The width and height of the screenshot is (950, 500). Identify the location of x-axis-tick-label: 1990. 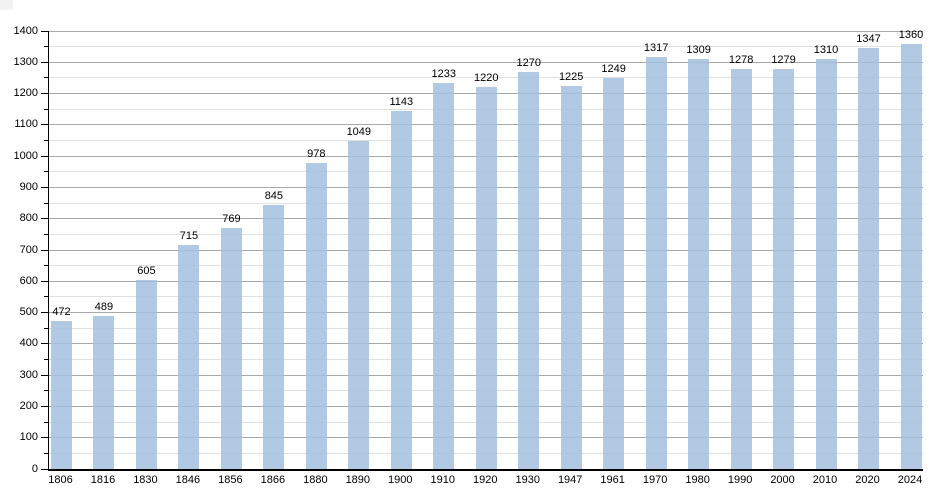
(740, 480).